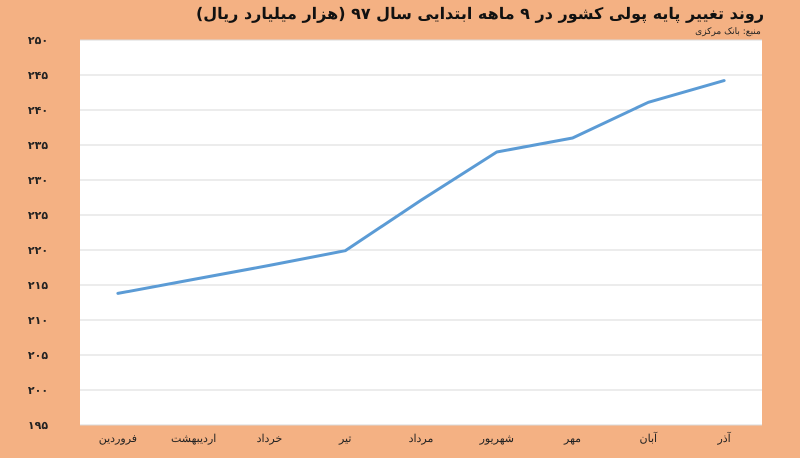 This screenshot has width=800, height=458. Describe the element at coordinates (649, 438) in the screenshot. I see `x-tick-label: آبان` at that location.